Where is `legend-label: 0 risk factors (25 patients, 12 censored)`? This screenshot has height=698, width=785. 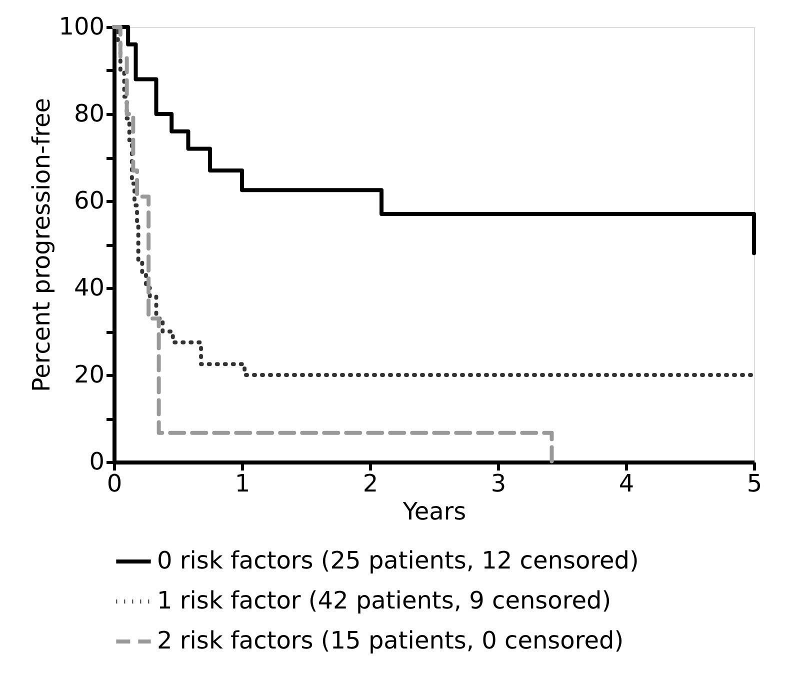
legend-label: 0 risk factors (25 patients, 12 censored) is located at coordinates (398, 560).